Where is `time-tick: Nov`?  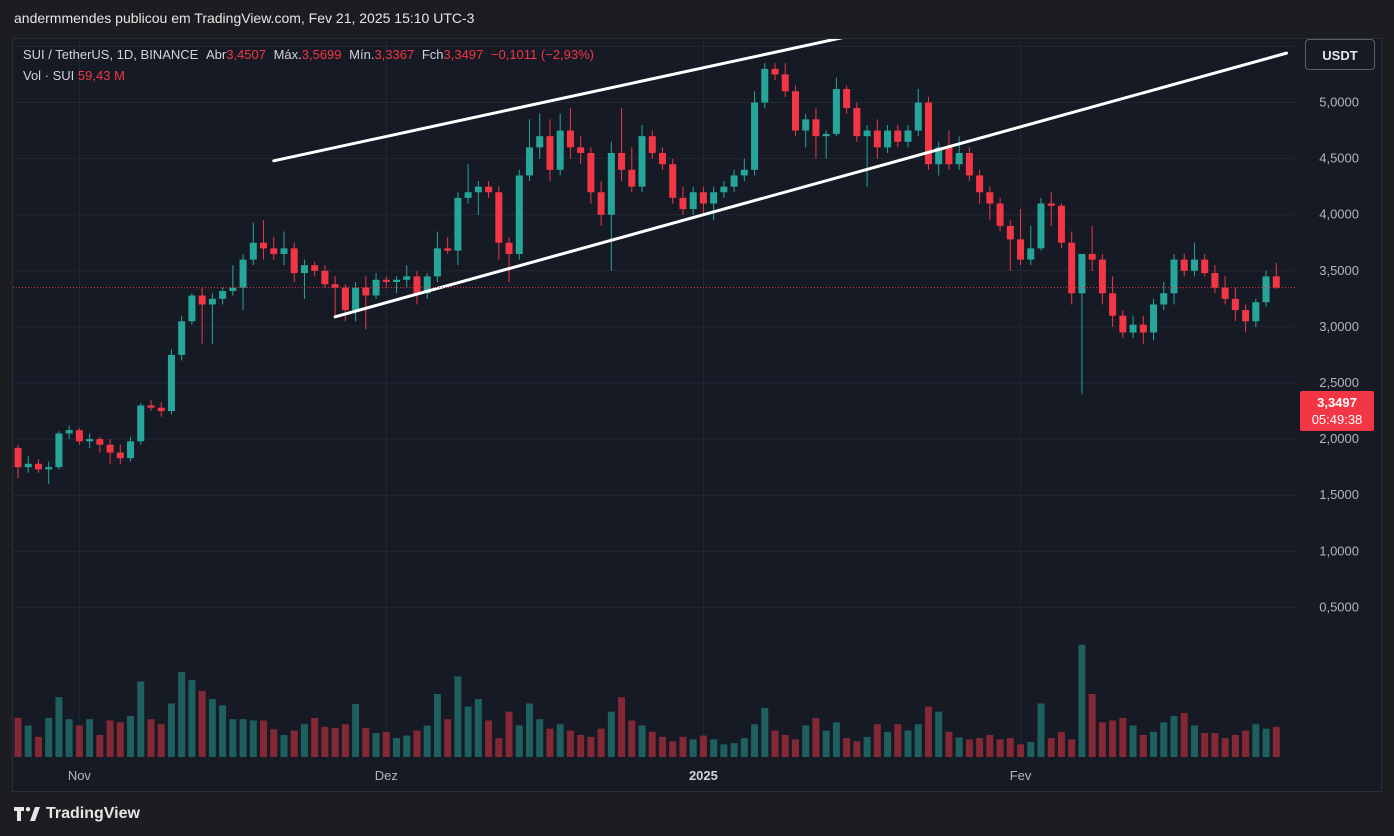 time-tick: Nov is located at coordinates (80, 775).